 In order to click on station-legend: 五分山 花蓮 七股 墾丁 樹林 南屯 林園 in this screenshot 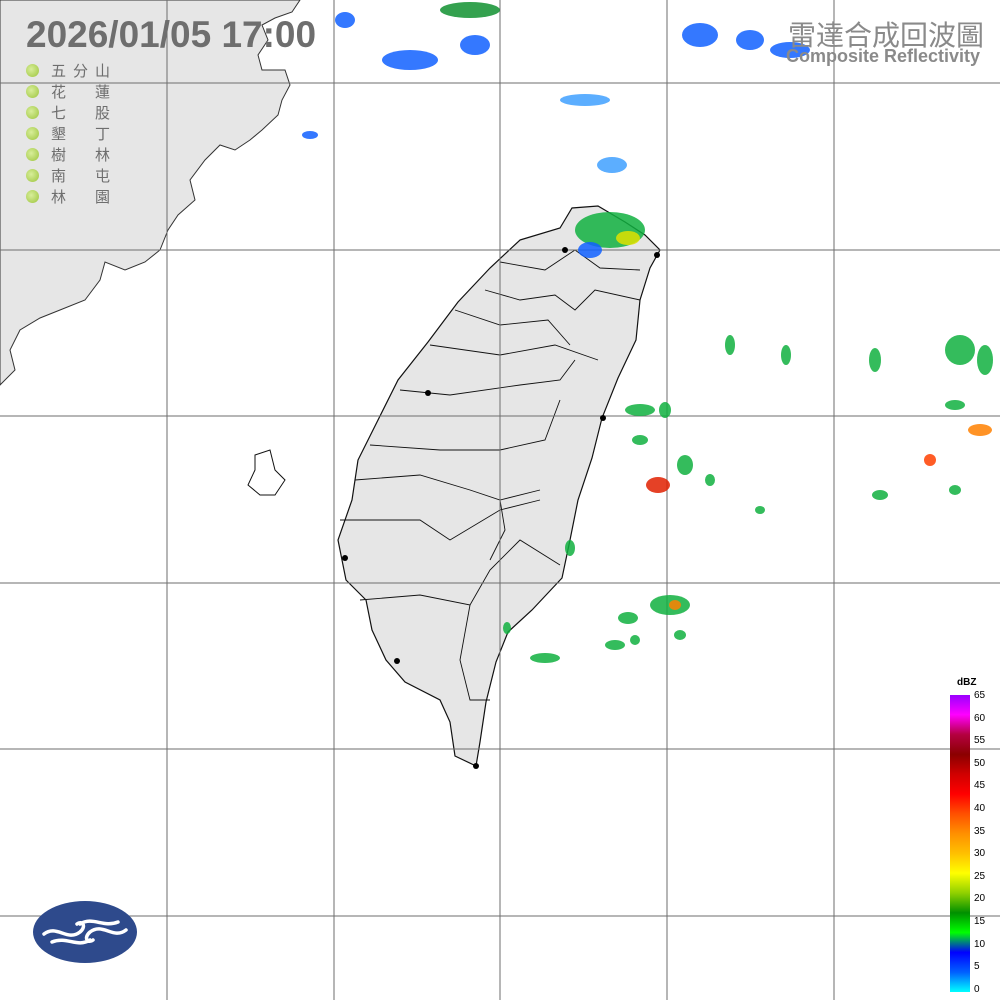, I will do `click(68, 133)`.